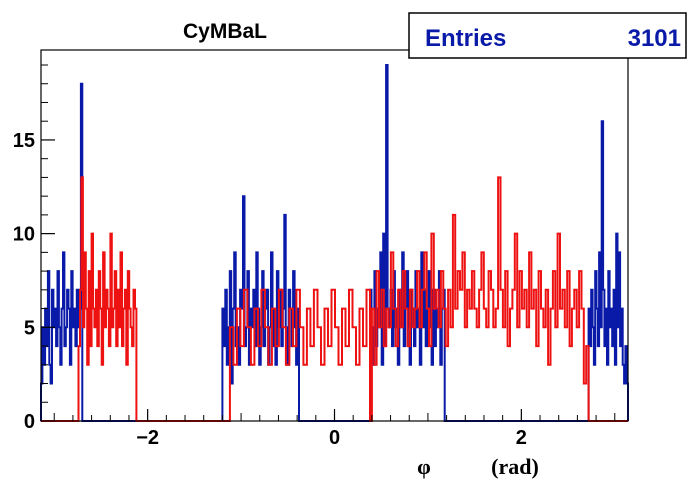 The width and height of the screenshot is (691, 480). Describe the element at coordinates (147, 438) in the screenshot. I see `x-tick-label: −2` at that location.